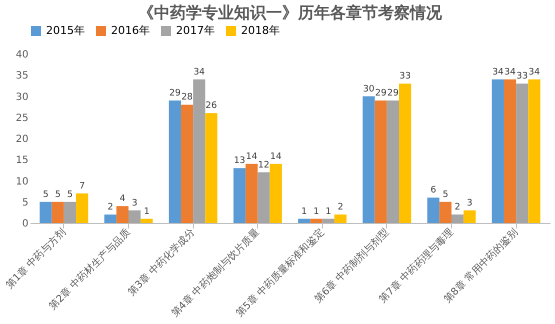 This screenshot has width=555, height=324. What do you see at coordinates (22, 139) in the screenshot?
I see `y-tick-label: 20` at bounding box center [22, 139].